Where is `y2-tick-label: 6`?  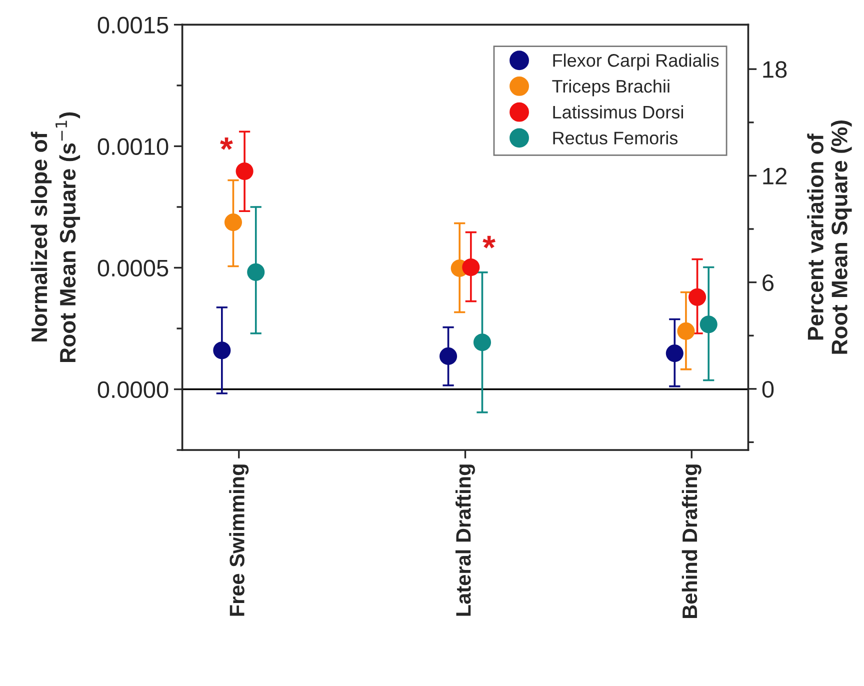 y2-tick-label: 6 is located at coordinates (768, 283).